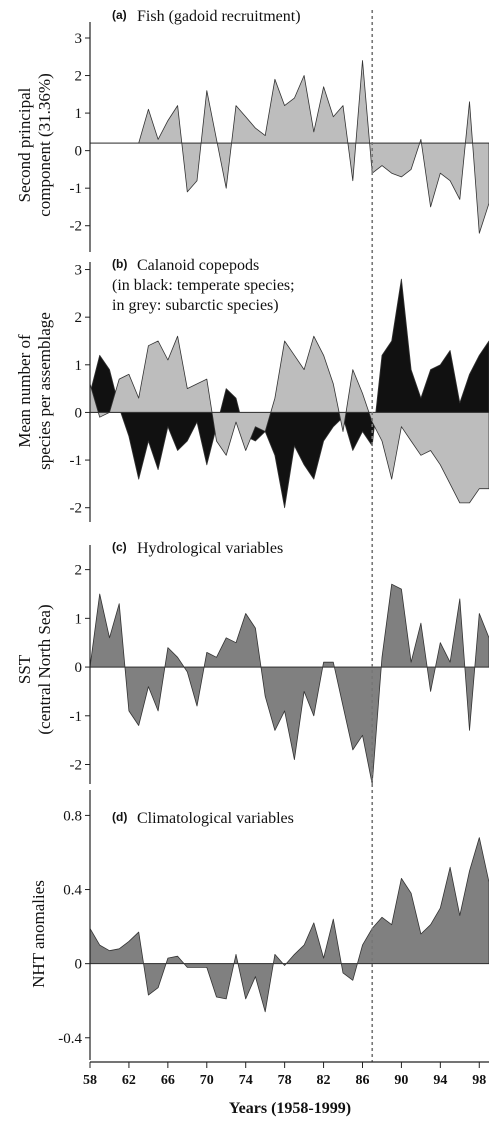 This screenshot has width=489, height=1131. I want to click on y-axis-label-line-1: SST, so click(24, 669).